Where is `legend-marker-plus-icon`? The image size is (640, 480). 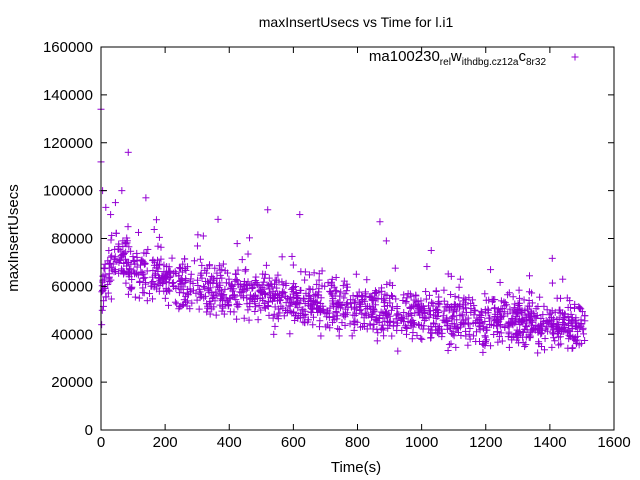 legend-marker-plus-icon is located at coordinates (575, 57).